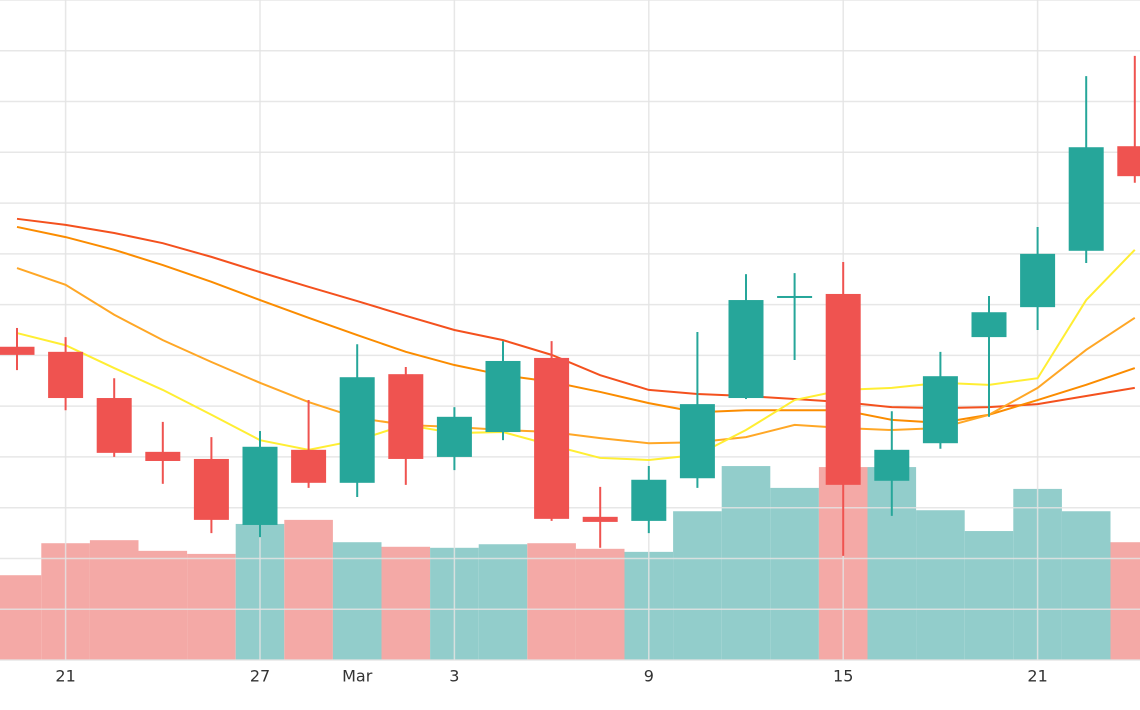  Describe the element at coordinates (649, 676) in the screenshot. I see `x-tick-label: 9` at that location.